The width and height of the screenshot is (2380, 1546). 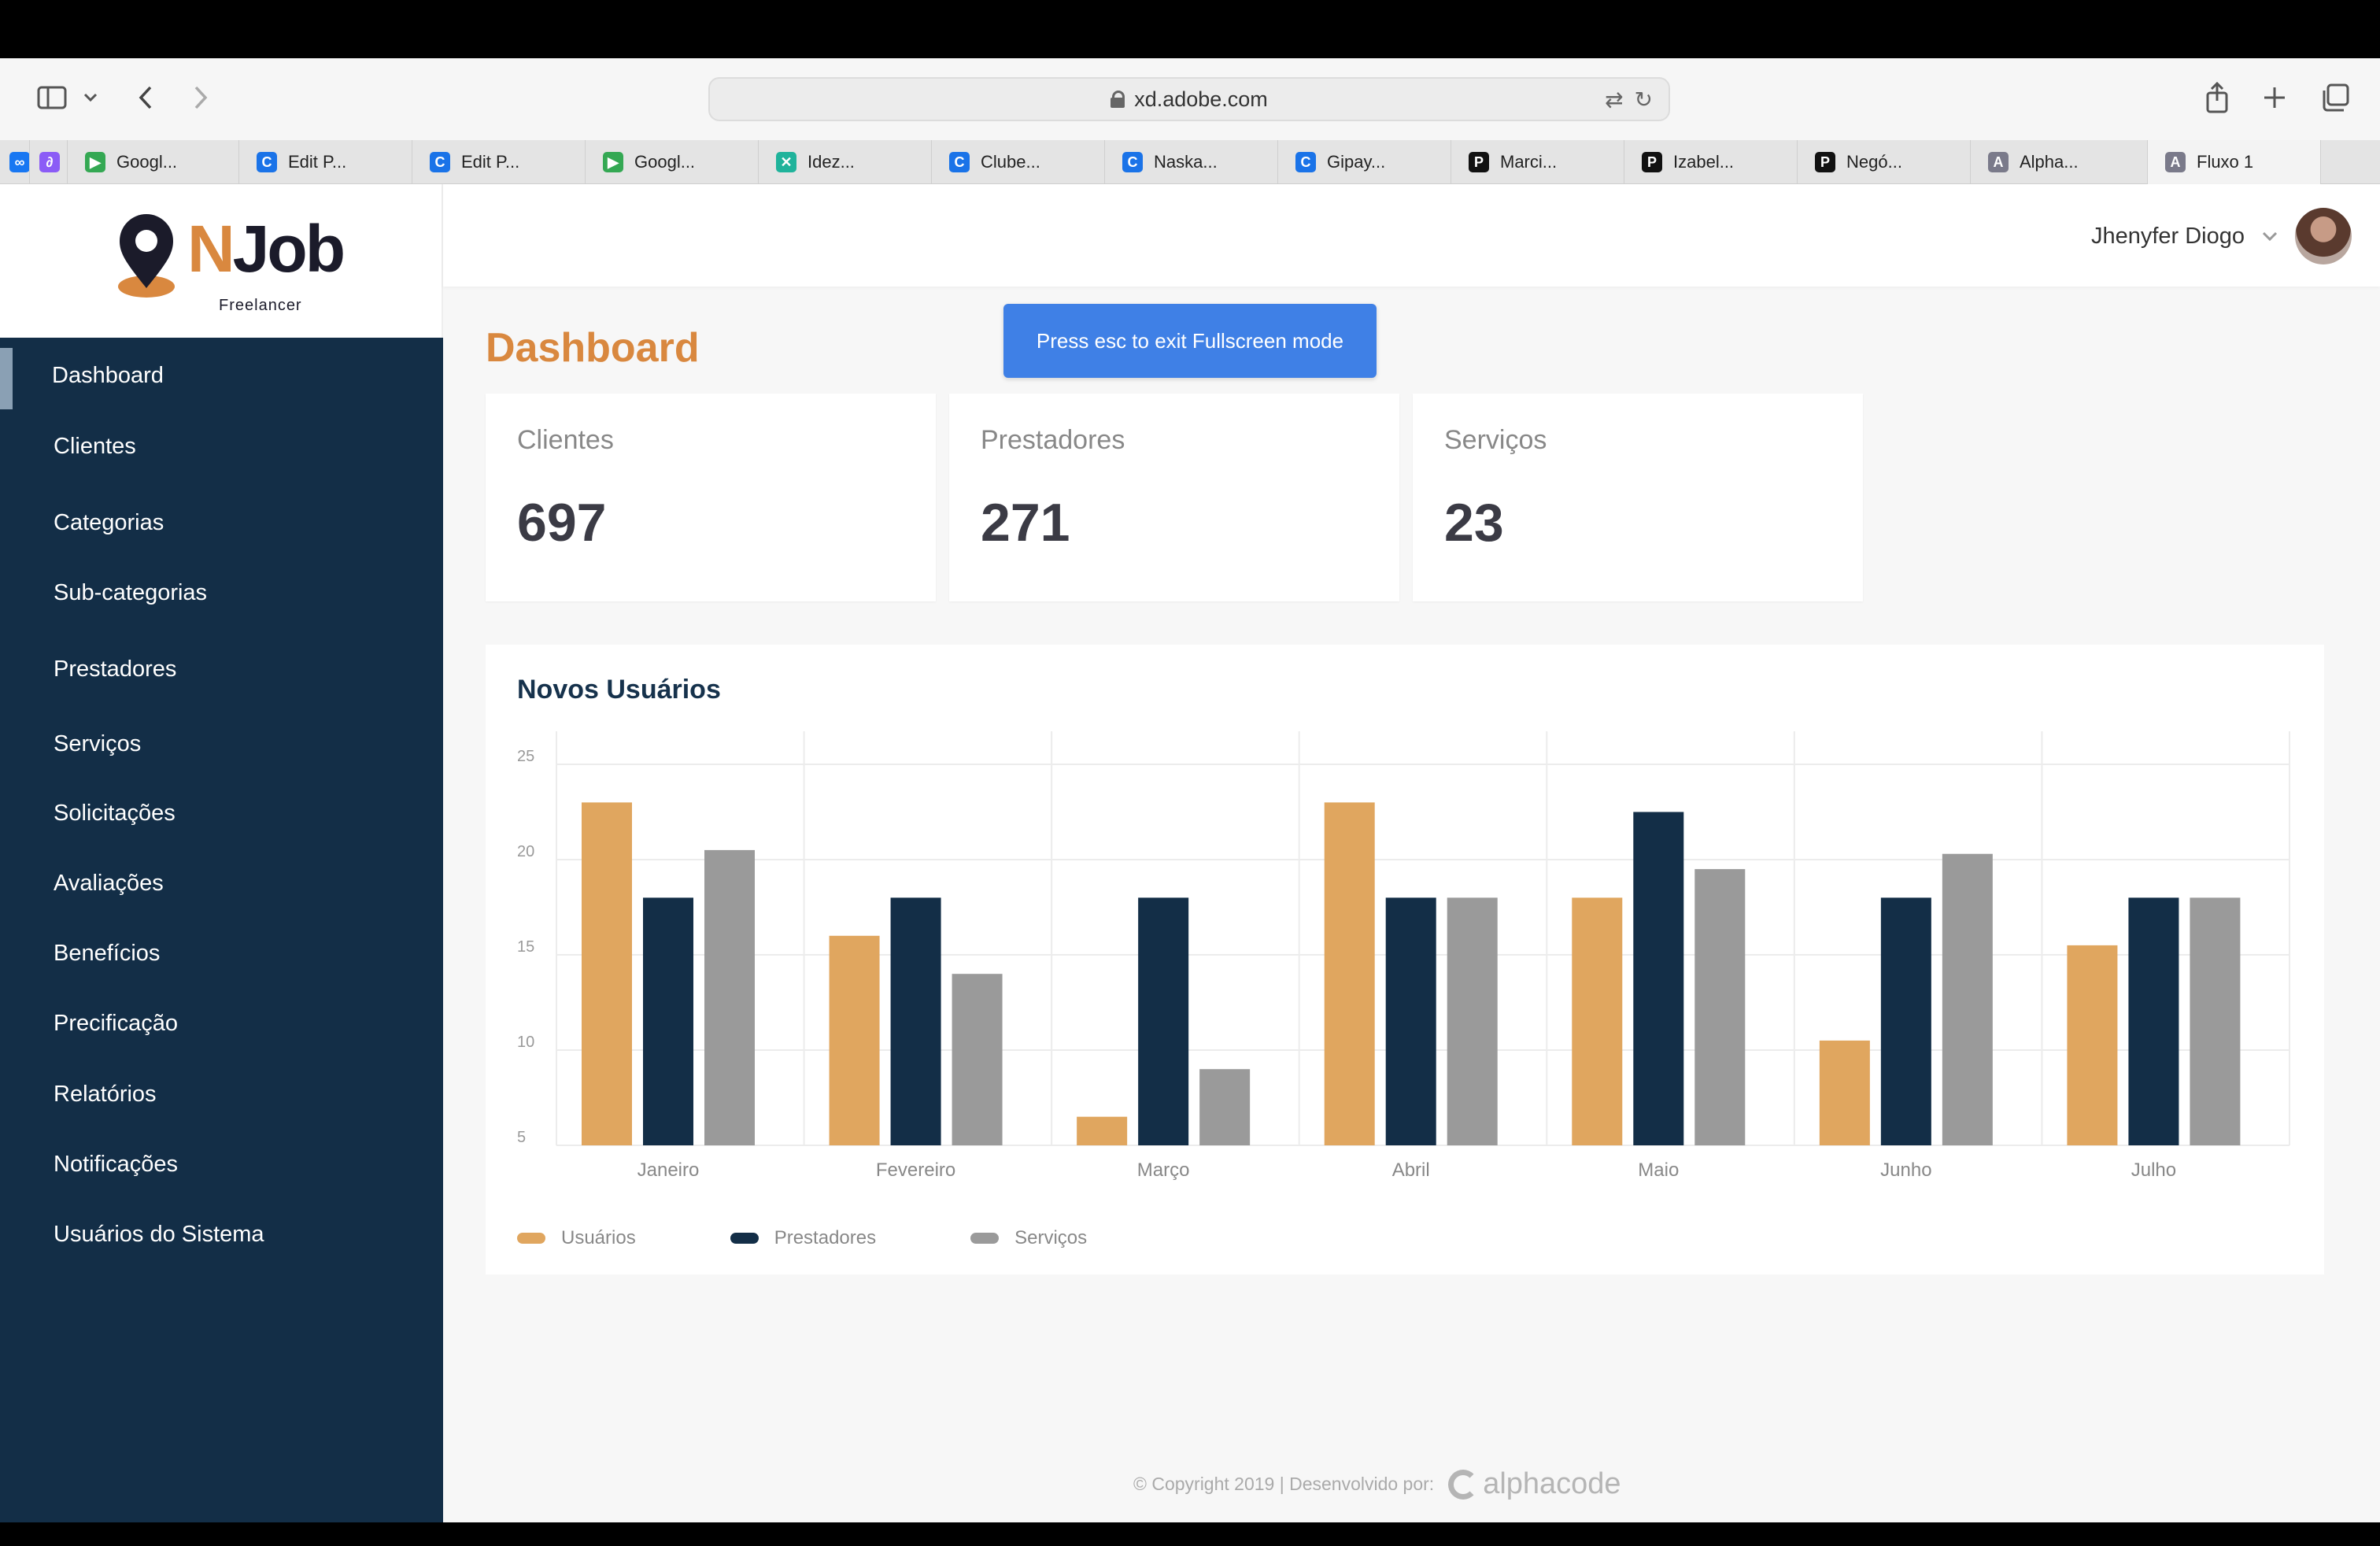 I want to click on new-tab-icon, so click(x=2274, y=98).